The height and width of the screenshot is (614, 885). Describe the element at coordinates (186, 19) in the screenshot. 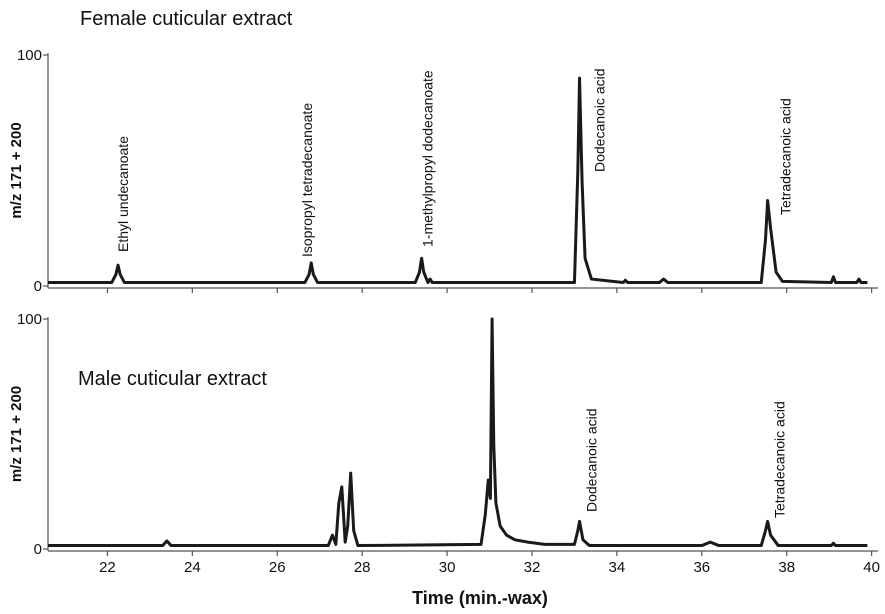

I see `panel-title: Female cuticular extract` at that location.